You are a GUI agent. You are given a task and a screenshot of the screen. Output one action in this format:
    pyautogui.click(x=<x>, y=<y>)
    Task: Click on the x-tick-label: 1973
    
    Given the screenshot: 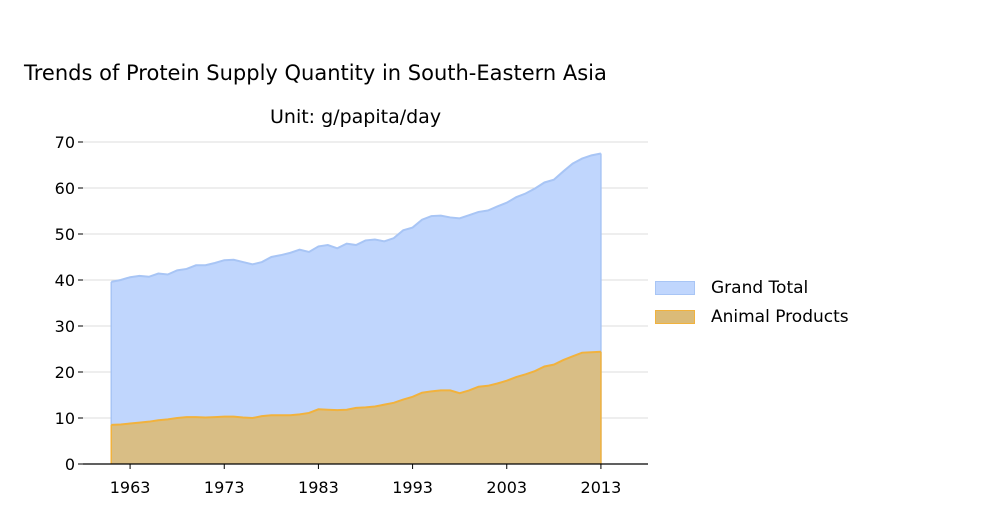 What is the action you would take?
    pyautogui.click(x=224, y=487)
    